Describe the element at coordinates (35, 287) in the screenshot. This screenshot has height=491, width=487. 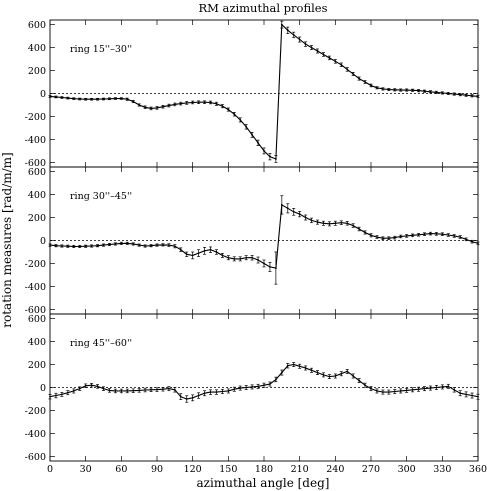
I see `y-tick-label: -400` at that location.